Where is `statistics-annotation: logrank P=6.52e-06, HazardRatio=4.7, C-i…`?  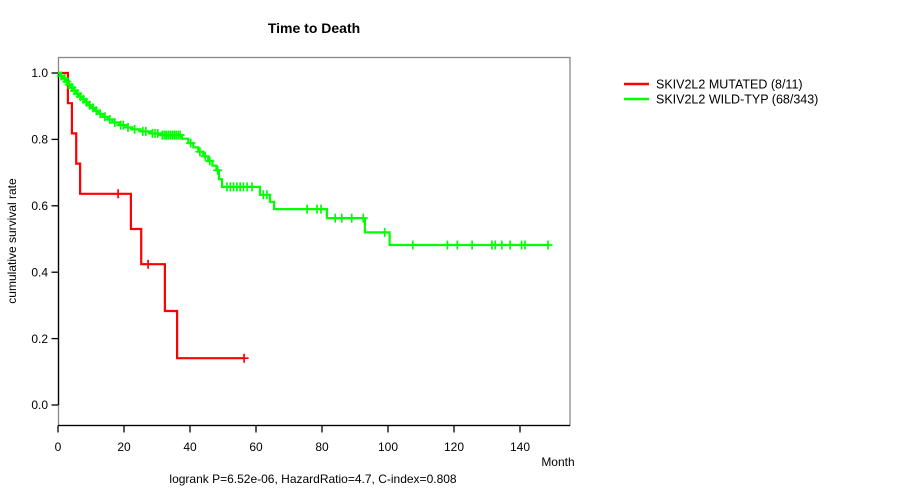 statistics-annotation: logrank P=6.52e-06, HazardRatio=4.7, C-i… is located at coordinates (313, 479).